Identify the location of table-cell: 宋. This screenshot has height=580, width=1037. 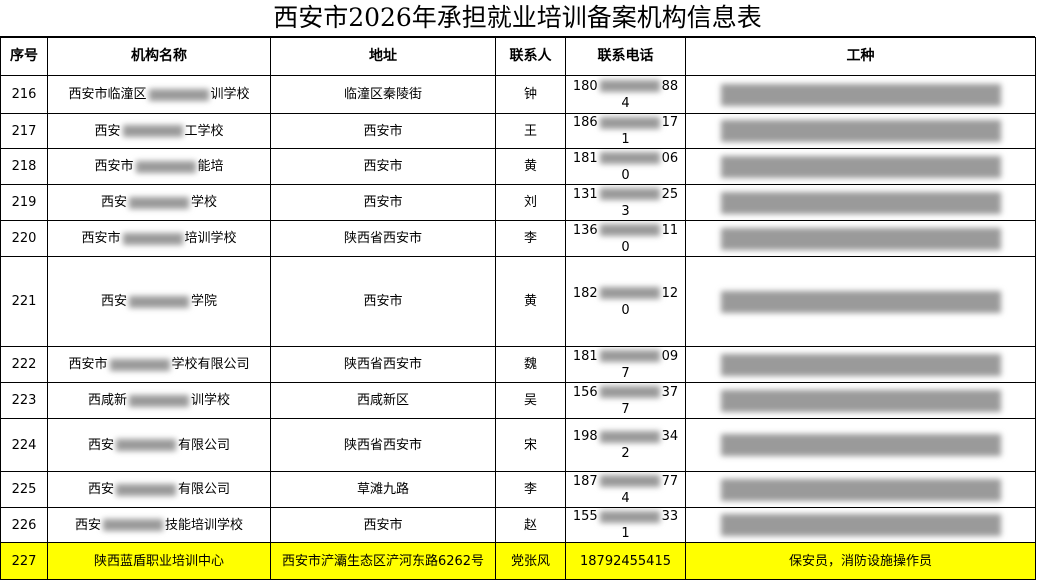
(530, 445).